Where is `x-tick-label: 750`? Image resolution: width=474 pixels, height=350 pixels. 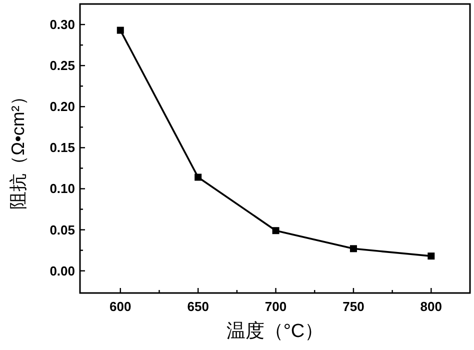
x-tick-label: 750 is located at coordinates (353, 306).